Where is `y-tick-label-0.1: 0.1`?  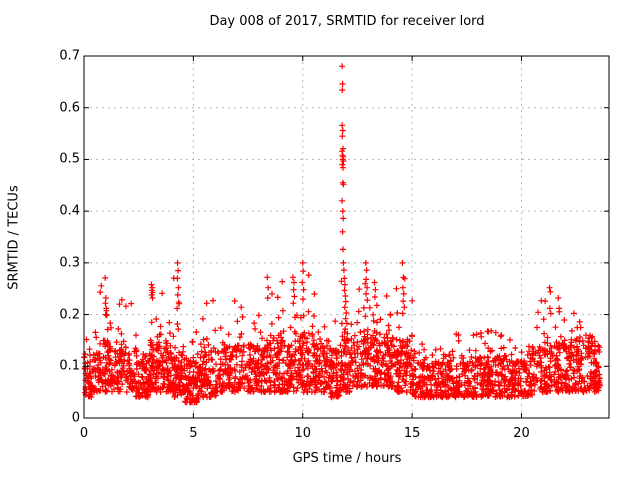
y-tick-label-0.1: 0.1 is located at coordinates (69, 366).